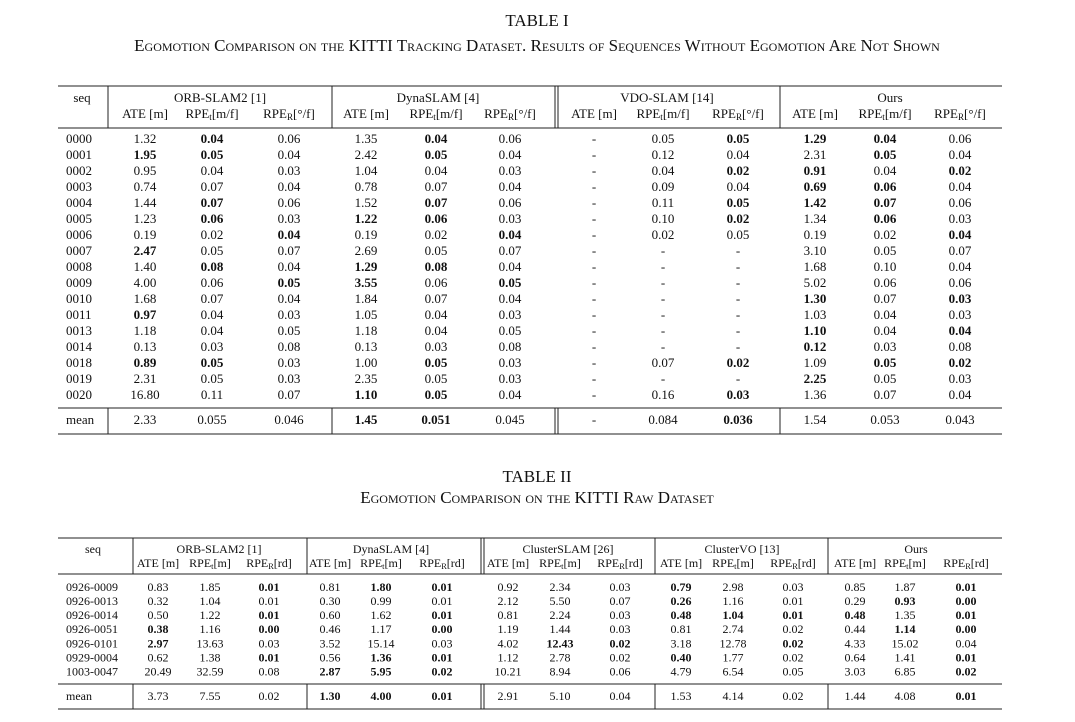 This screenshot has width=1075, height=722. Describe the element at coordinates (289, 419) in the screenshot. I see `cell: 0.046` at that location.